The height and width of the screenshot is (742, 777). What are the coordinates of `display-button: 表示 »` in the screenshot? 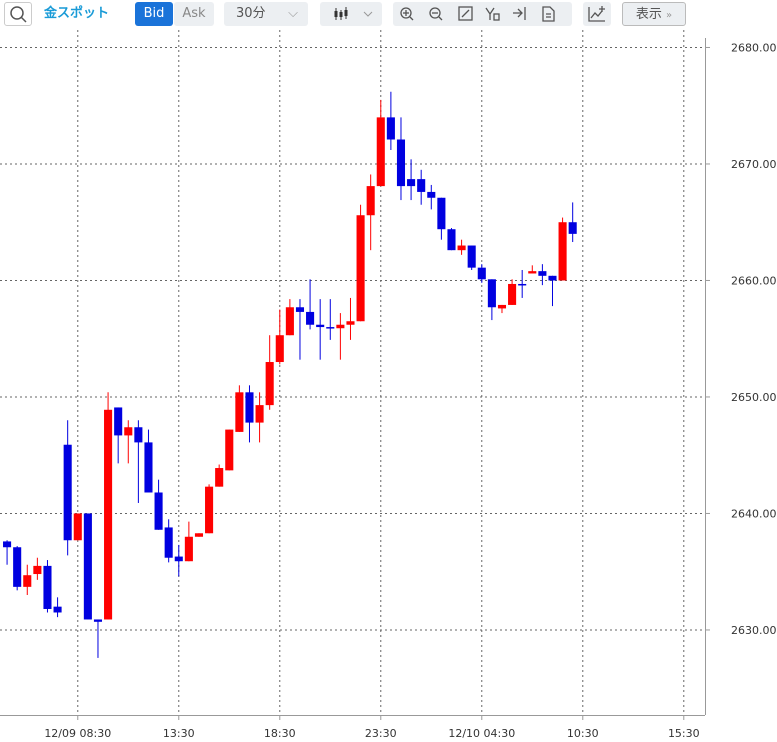 It's located at (654, 14).